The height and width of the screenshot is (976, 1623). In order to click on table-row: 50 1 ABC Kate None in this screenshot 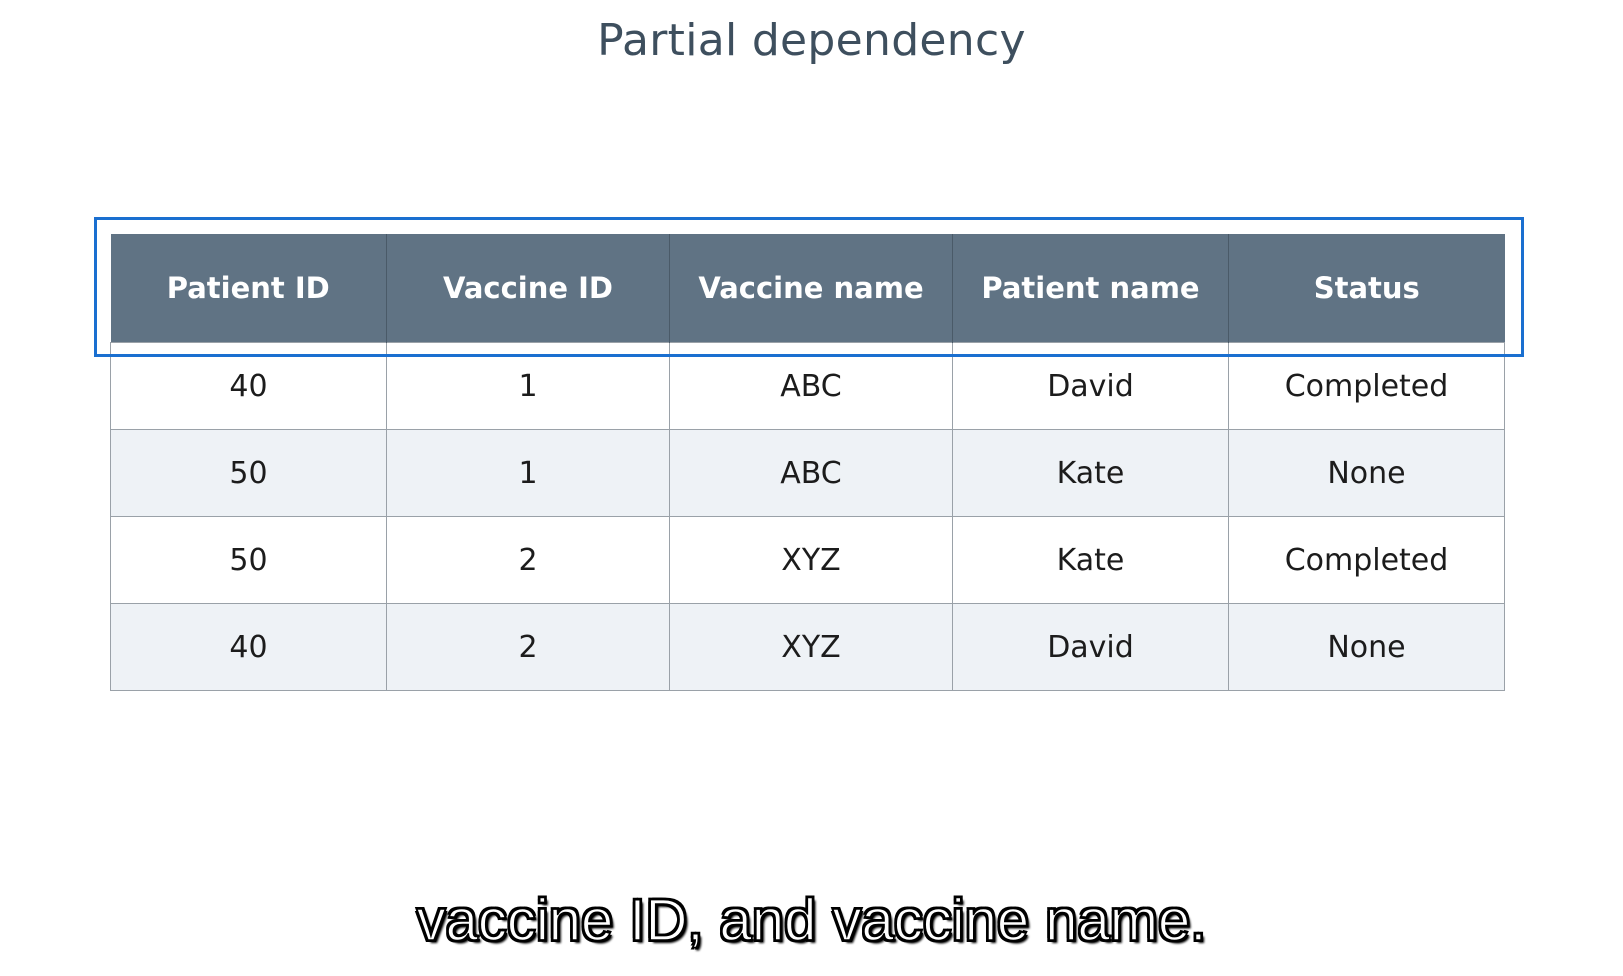, I will do `click(807, 473)`.